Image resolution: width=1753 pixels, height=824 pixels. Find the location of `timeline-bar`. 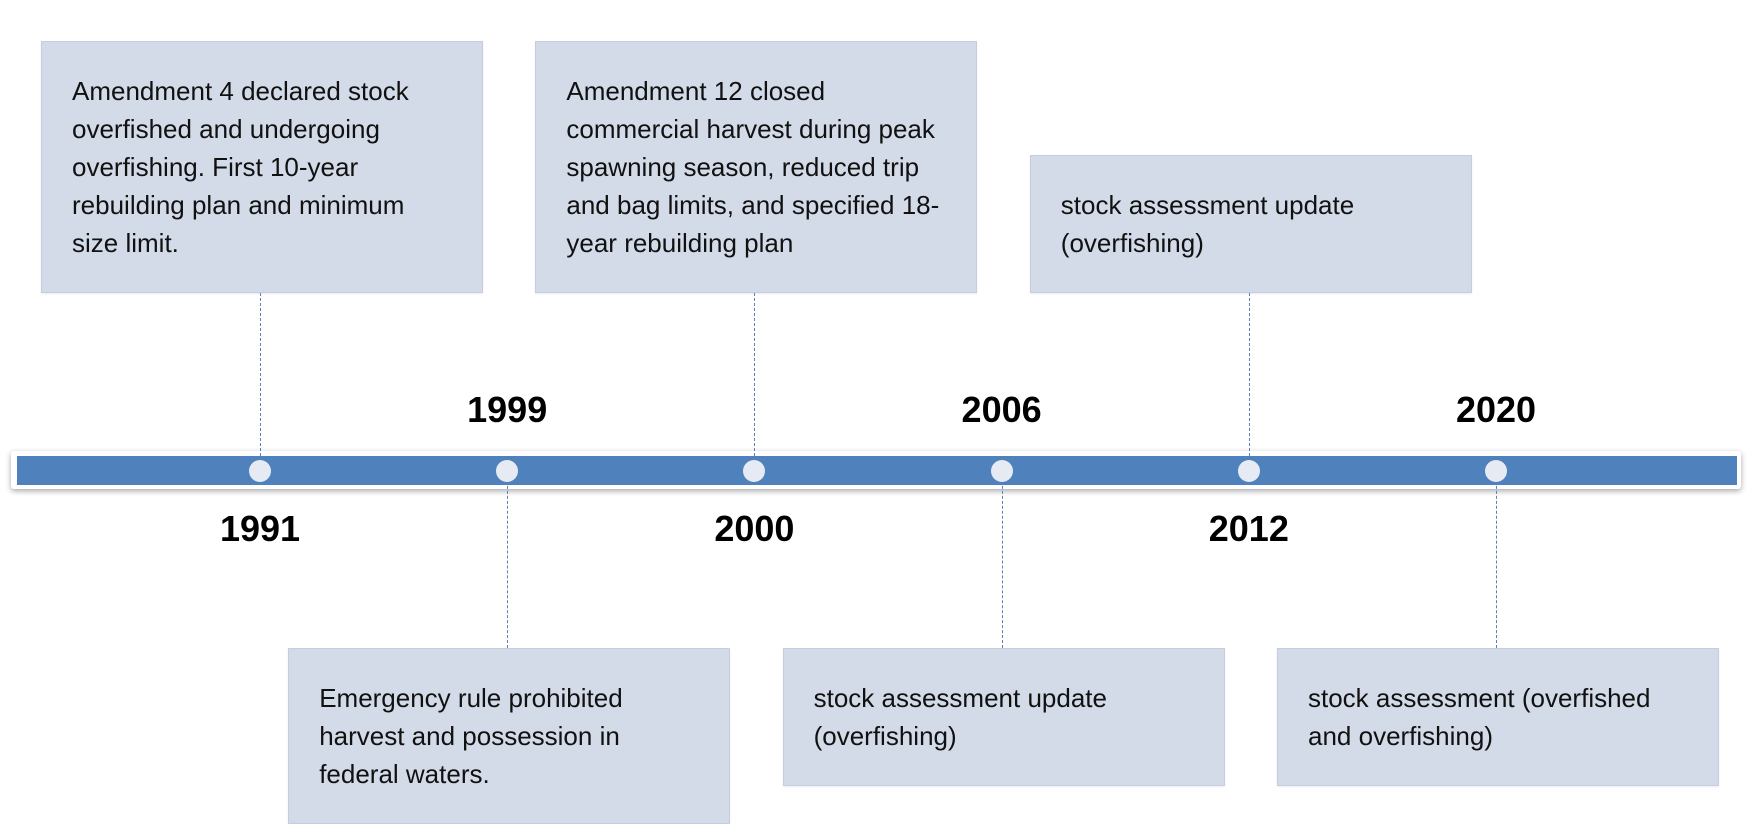

timeline-bar is located at coordinates (877, 470).